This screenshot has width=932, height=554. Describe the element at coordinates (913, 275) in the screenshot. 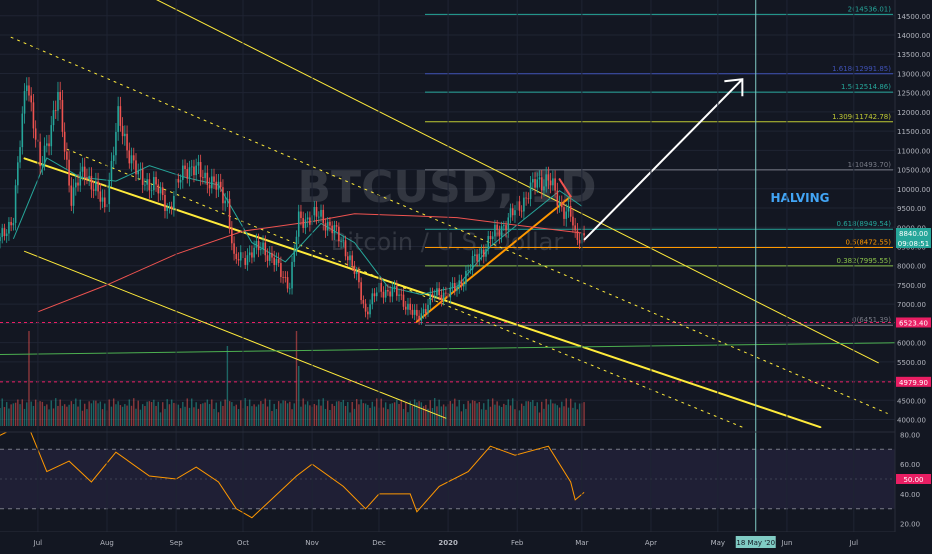

I see `price-axis` at that location.